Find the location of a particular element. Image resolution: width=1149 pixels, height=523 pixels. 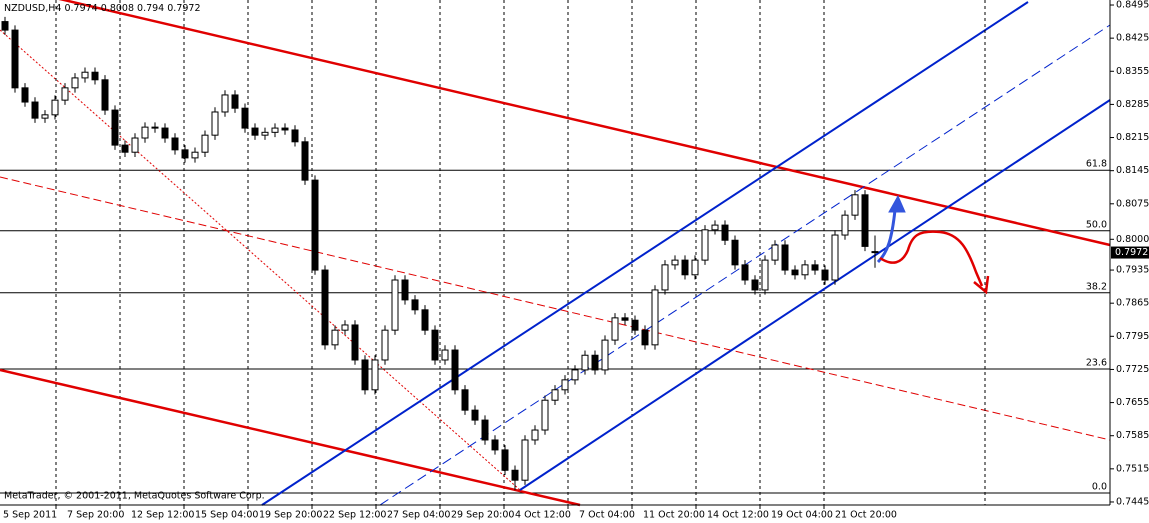

fib-label: 23.6 is located at coordinates (1096, 362).